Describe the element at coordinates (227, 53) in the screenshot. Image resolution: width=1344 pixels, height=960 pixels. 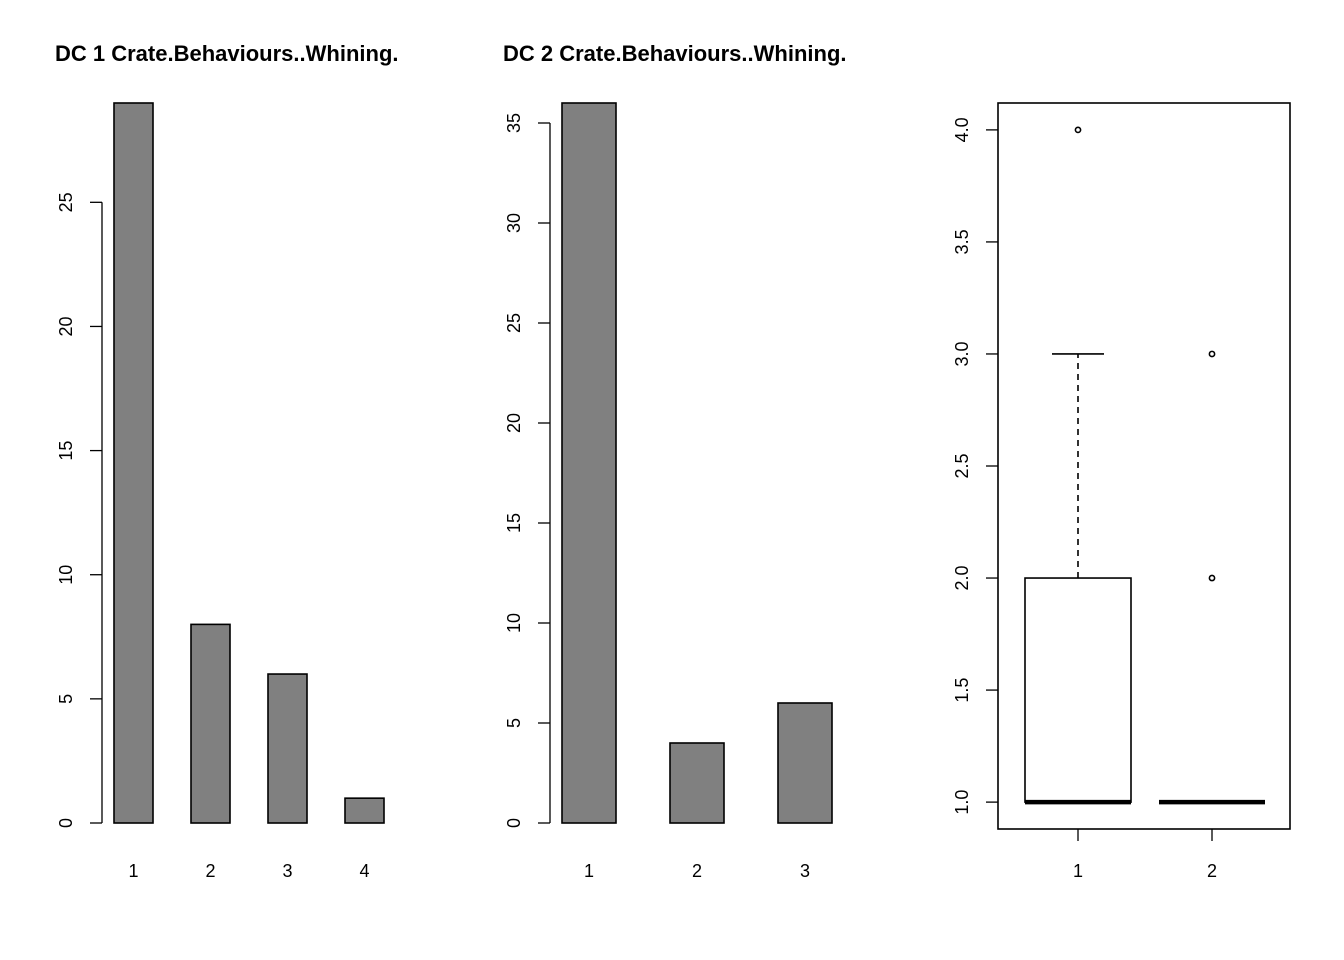
I see `chart-title-dc1: DC 1 Crate.Behaviours..Whining.` at that location.